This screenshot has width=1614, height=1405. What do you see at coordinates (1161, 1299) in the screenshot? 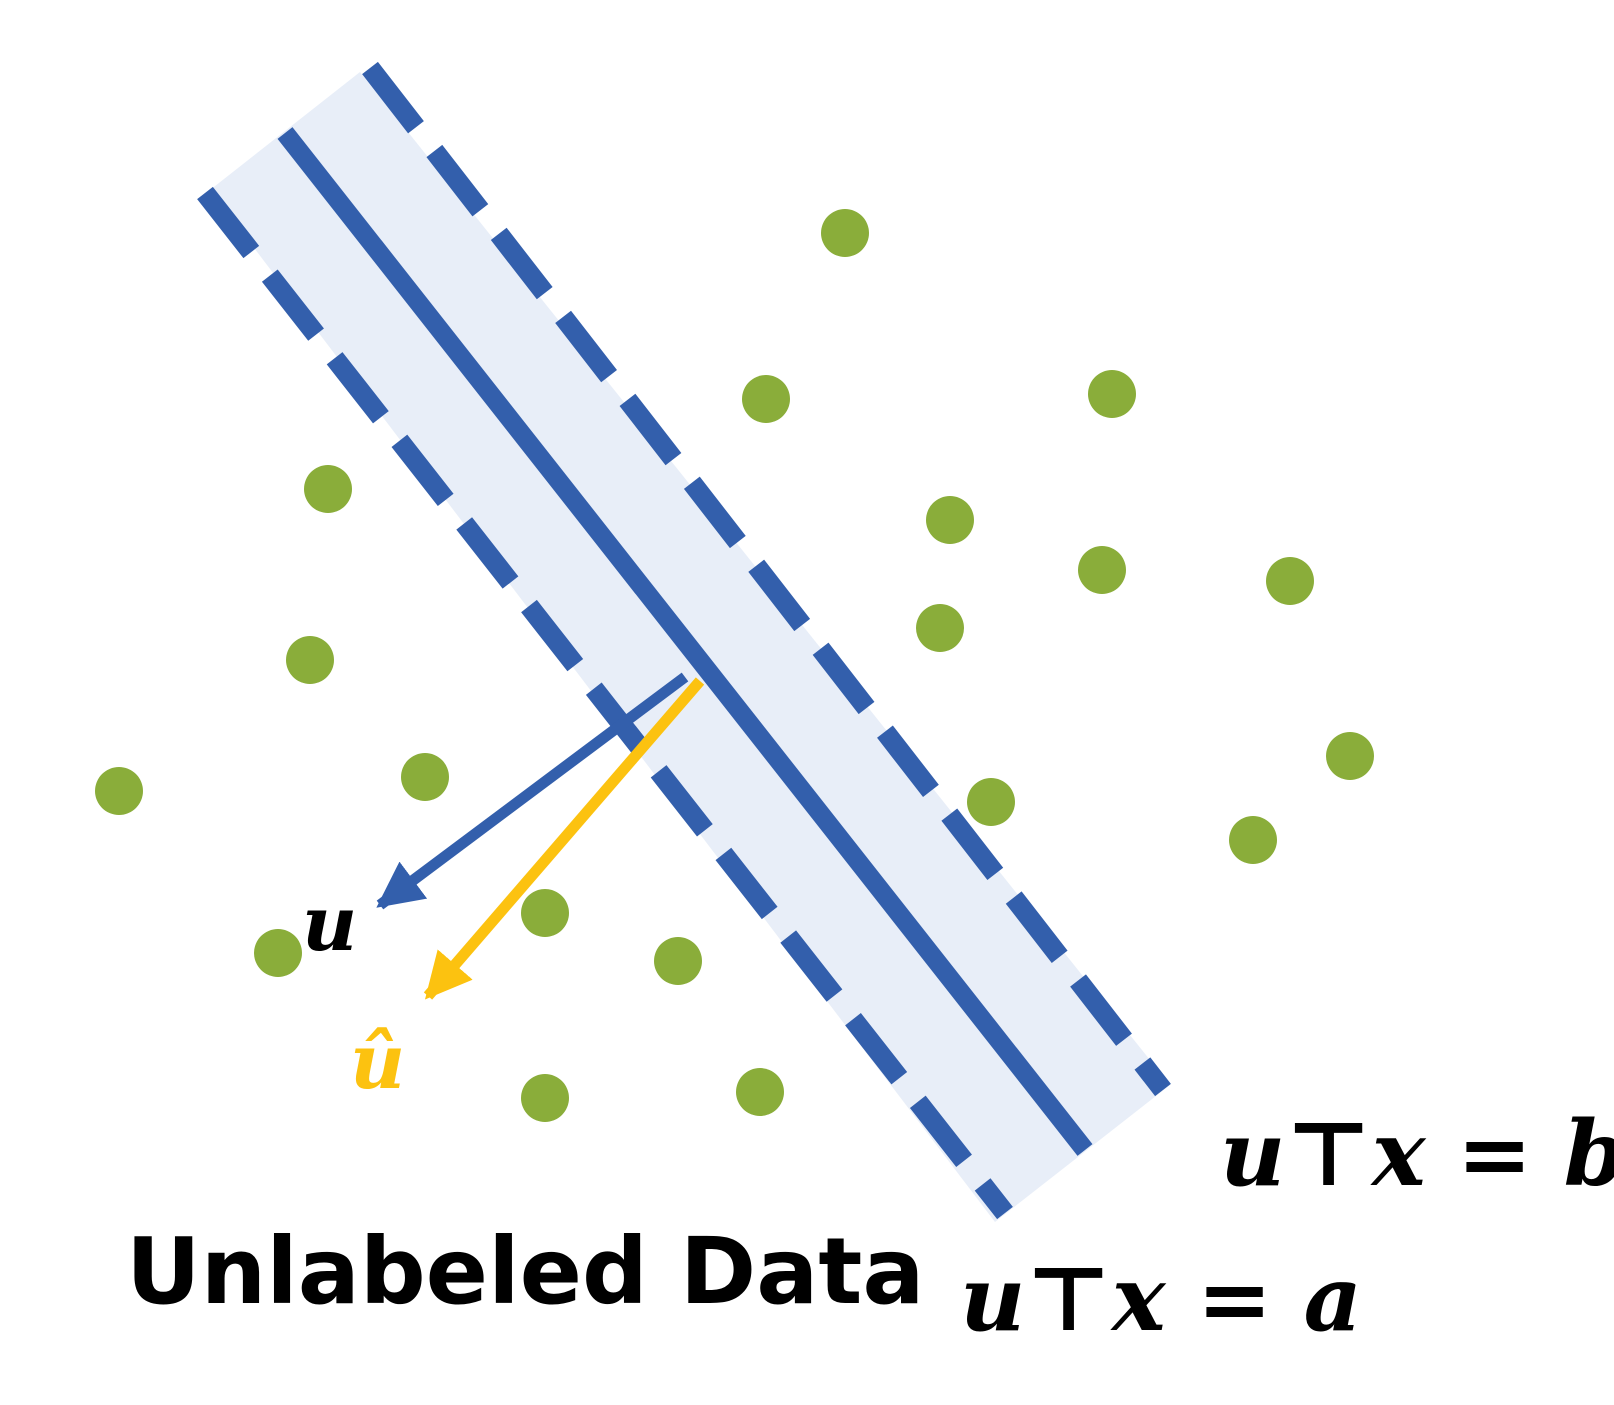
I see `boundary-a-label: u⊤x = a` at bounding box center [1161, 1299].